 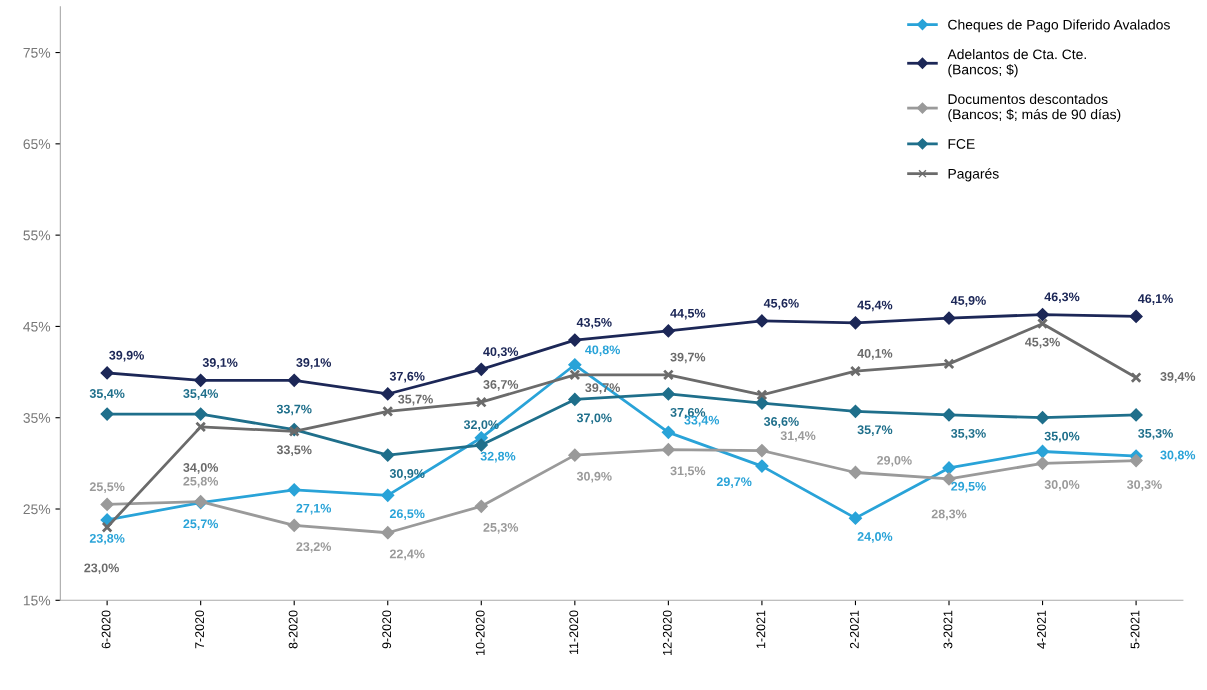 I want to click on data-label: 26,5%, so click(x=407, y=514).